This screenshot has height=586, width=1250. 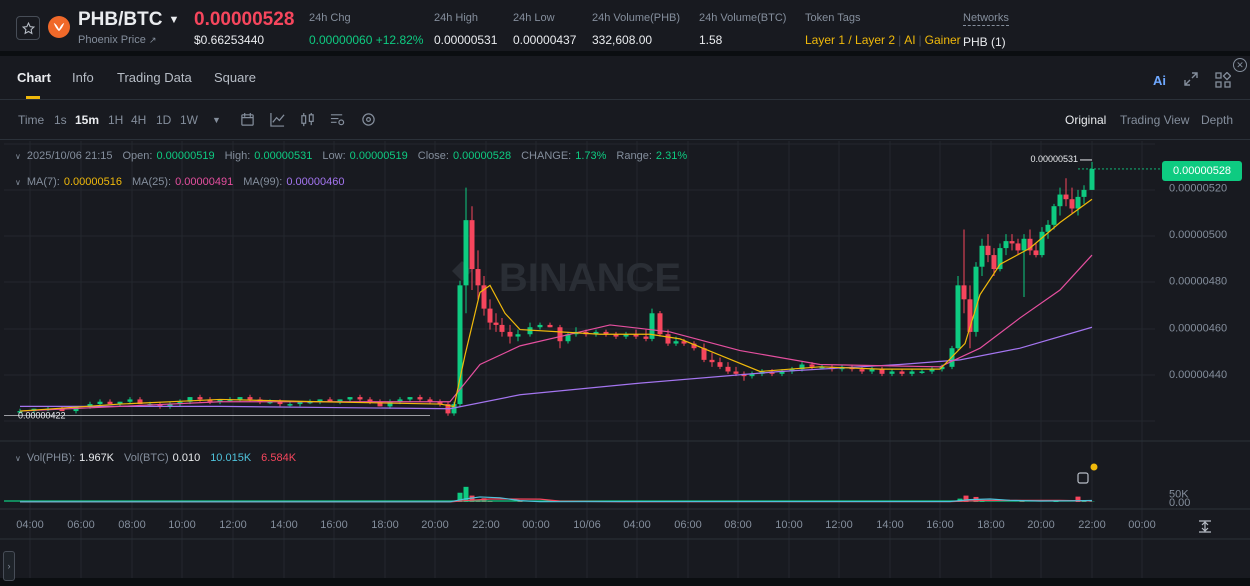 I want to click on coin-name-link: Phoenix Price ↗, so click(x=117, y=40).